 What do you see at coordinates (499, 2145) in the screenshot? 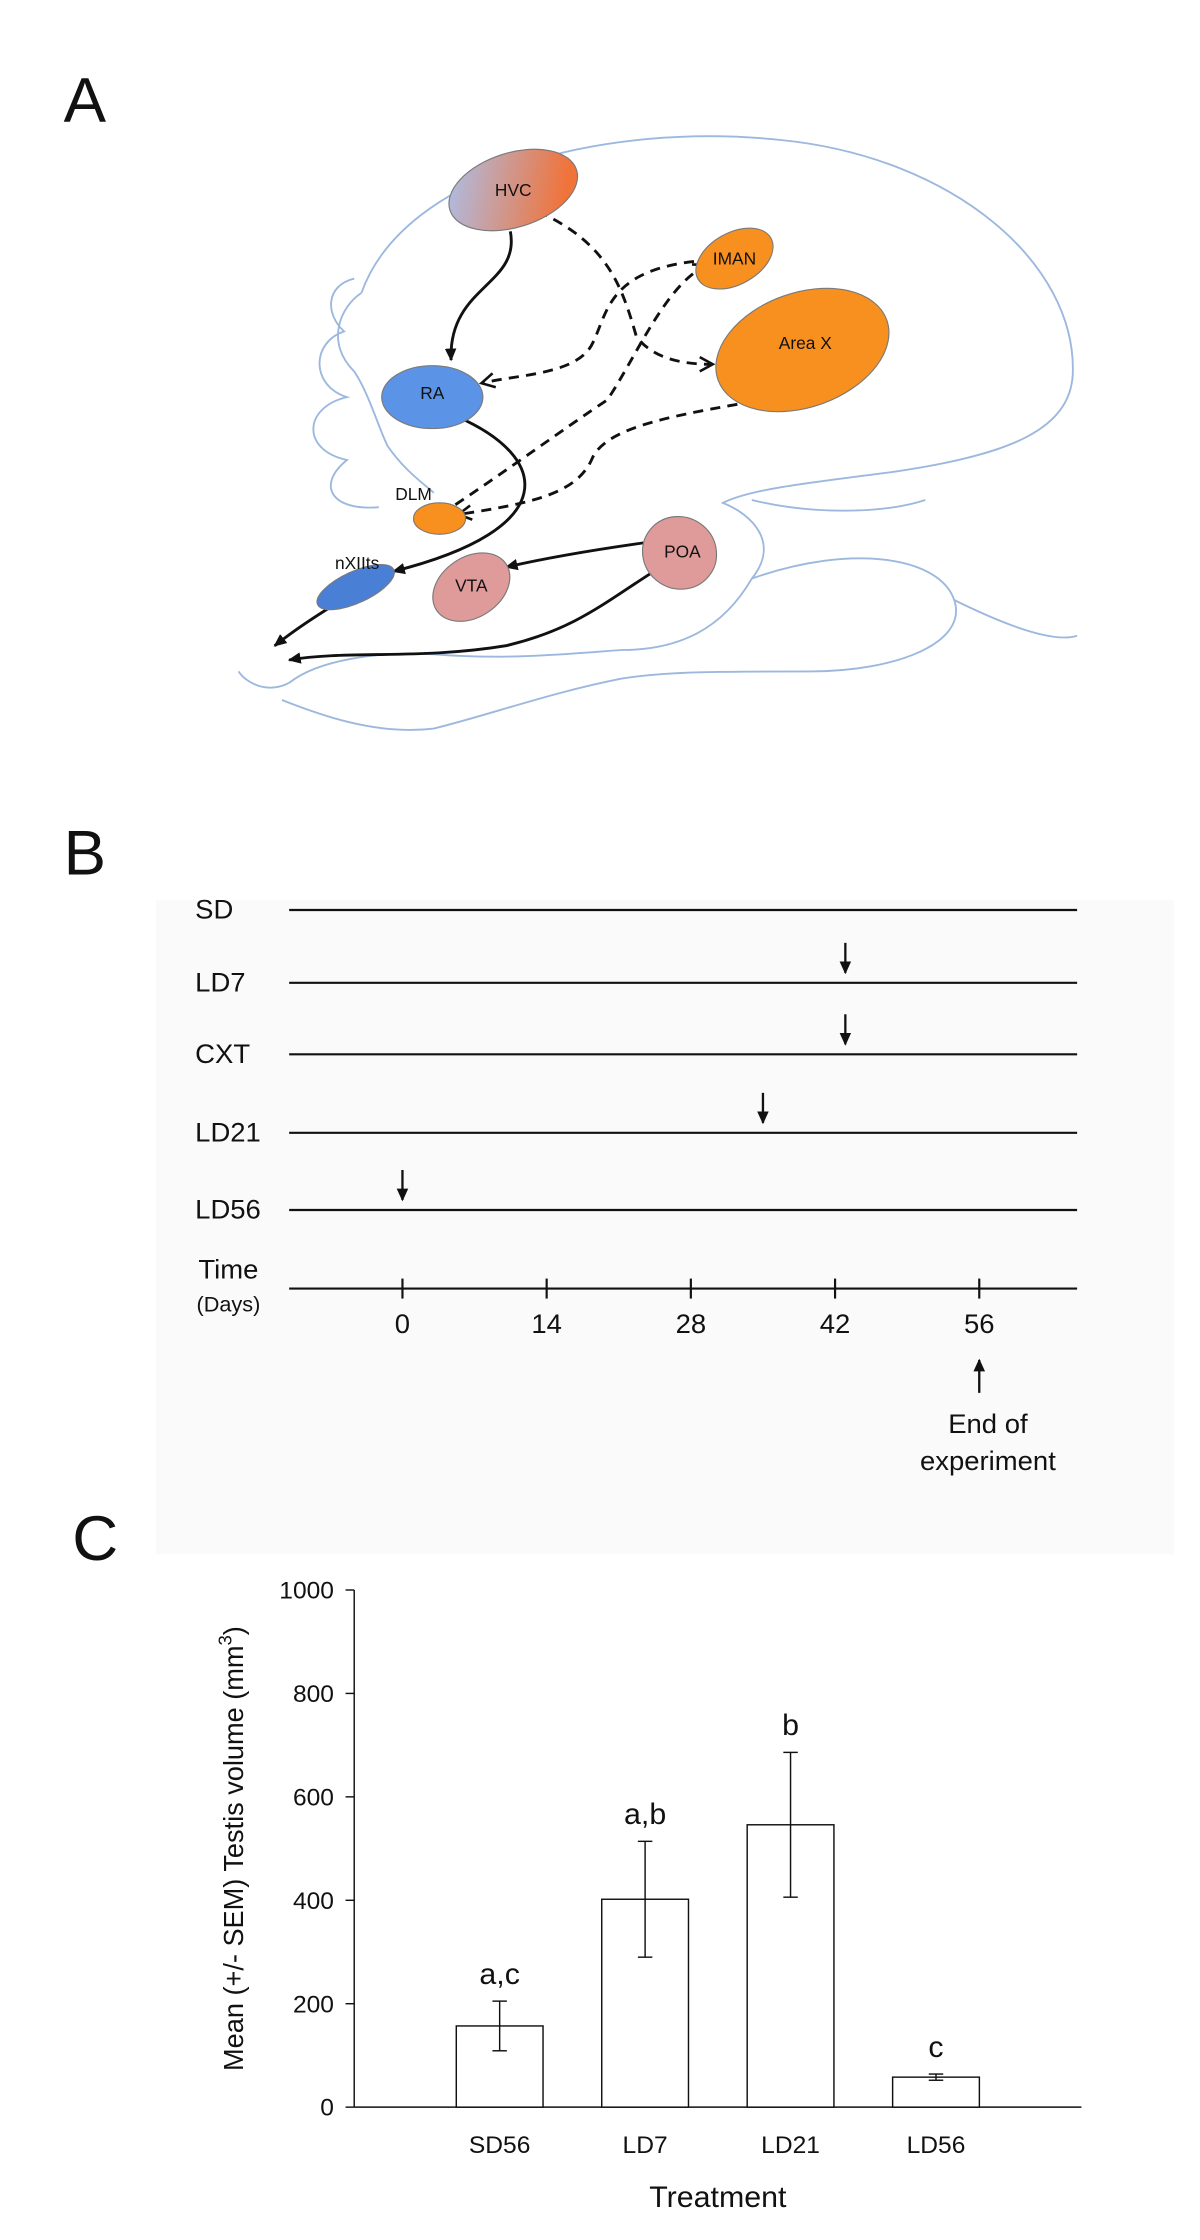
I see `x-tick-label: SD56` at bounding box center [499, 2145].